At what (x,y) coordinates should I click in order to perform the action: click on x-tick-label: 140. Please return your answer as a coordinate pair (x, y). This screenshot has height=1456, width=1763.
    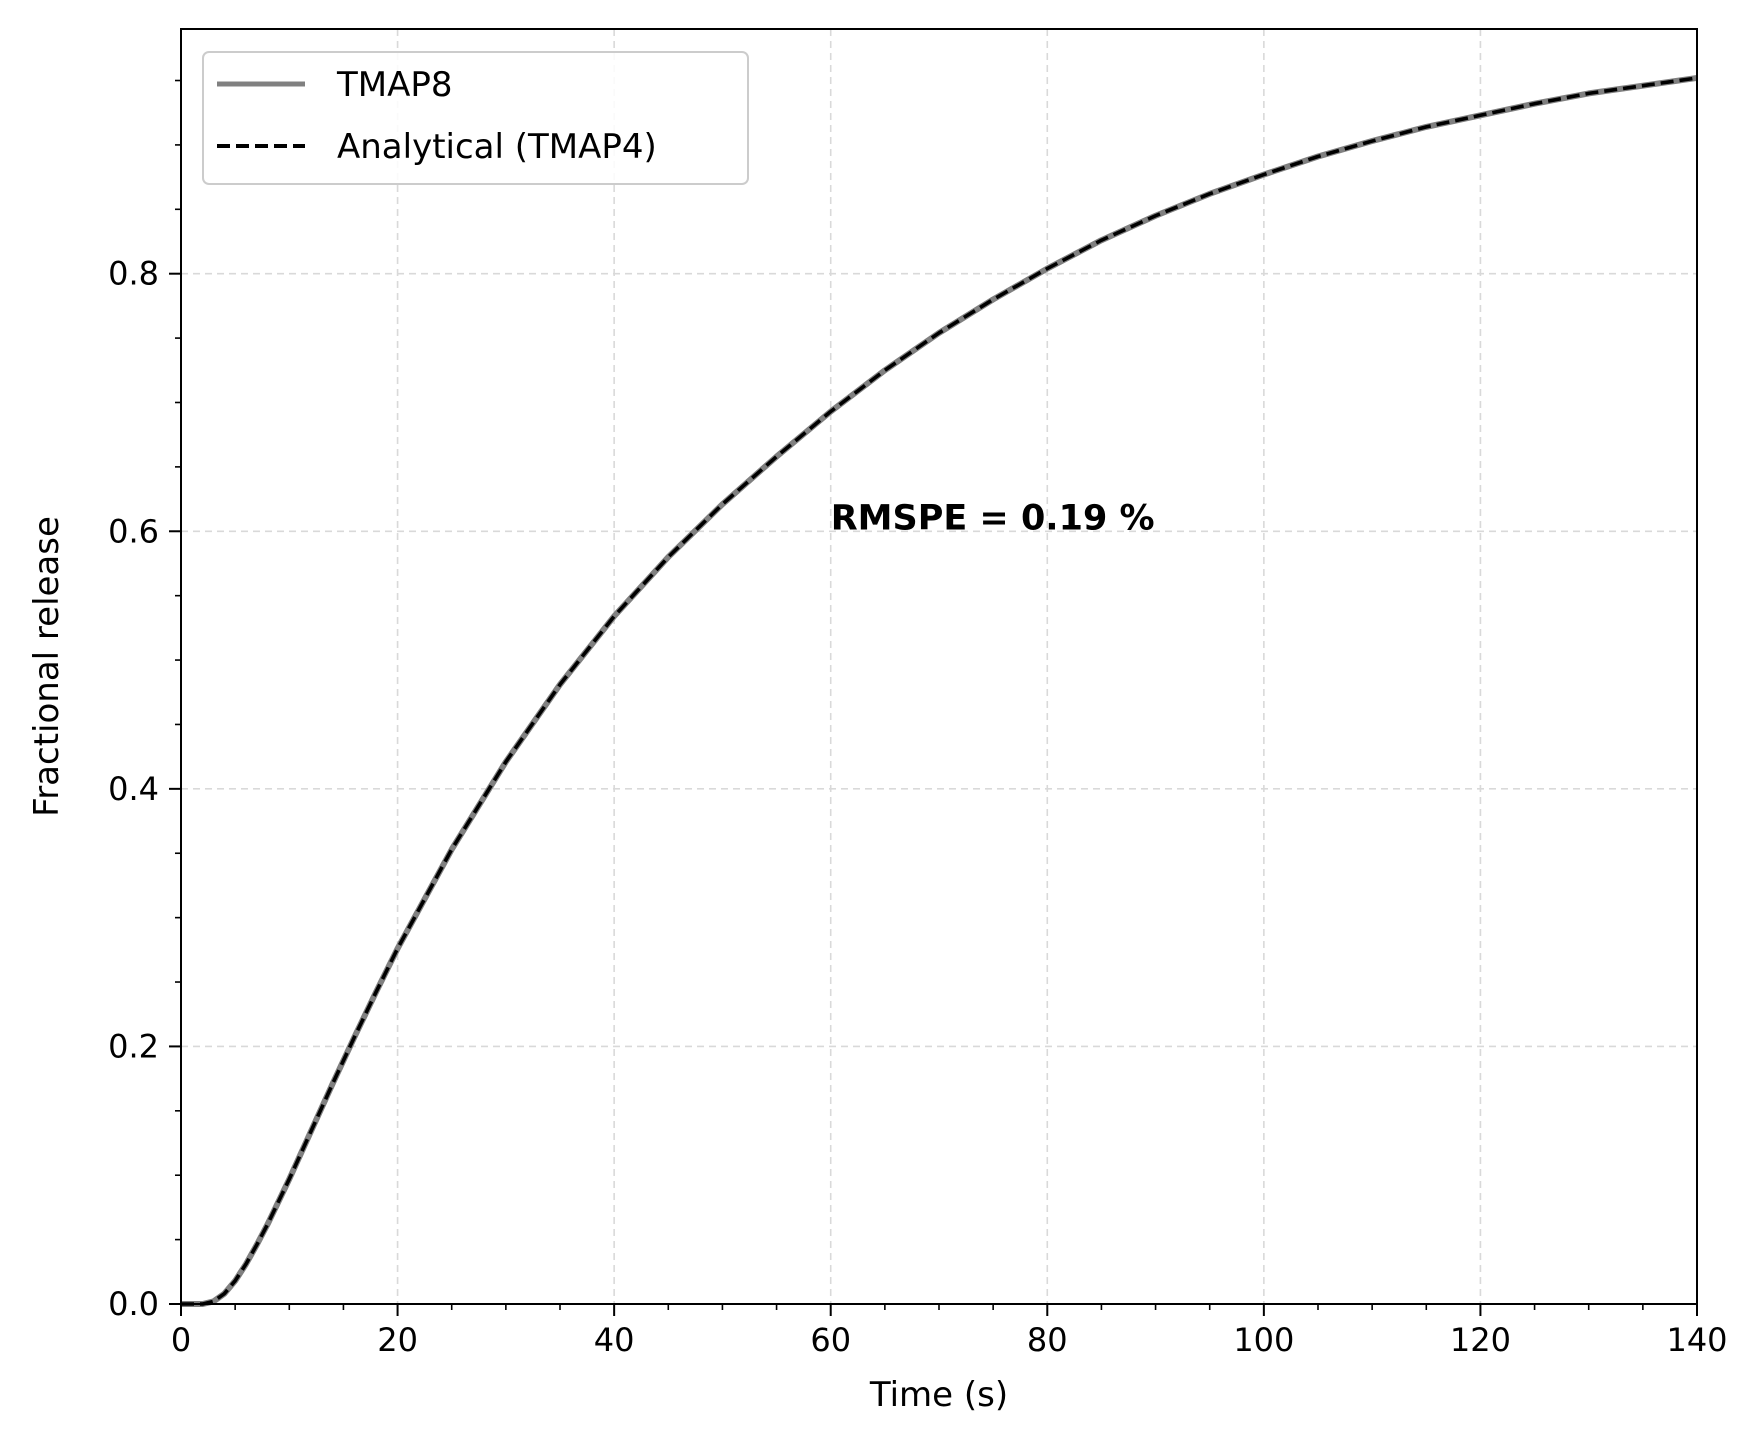
    Looking at the image, I should click on (1696, 1340).